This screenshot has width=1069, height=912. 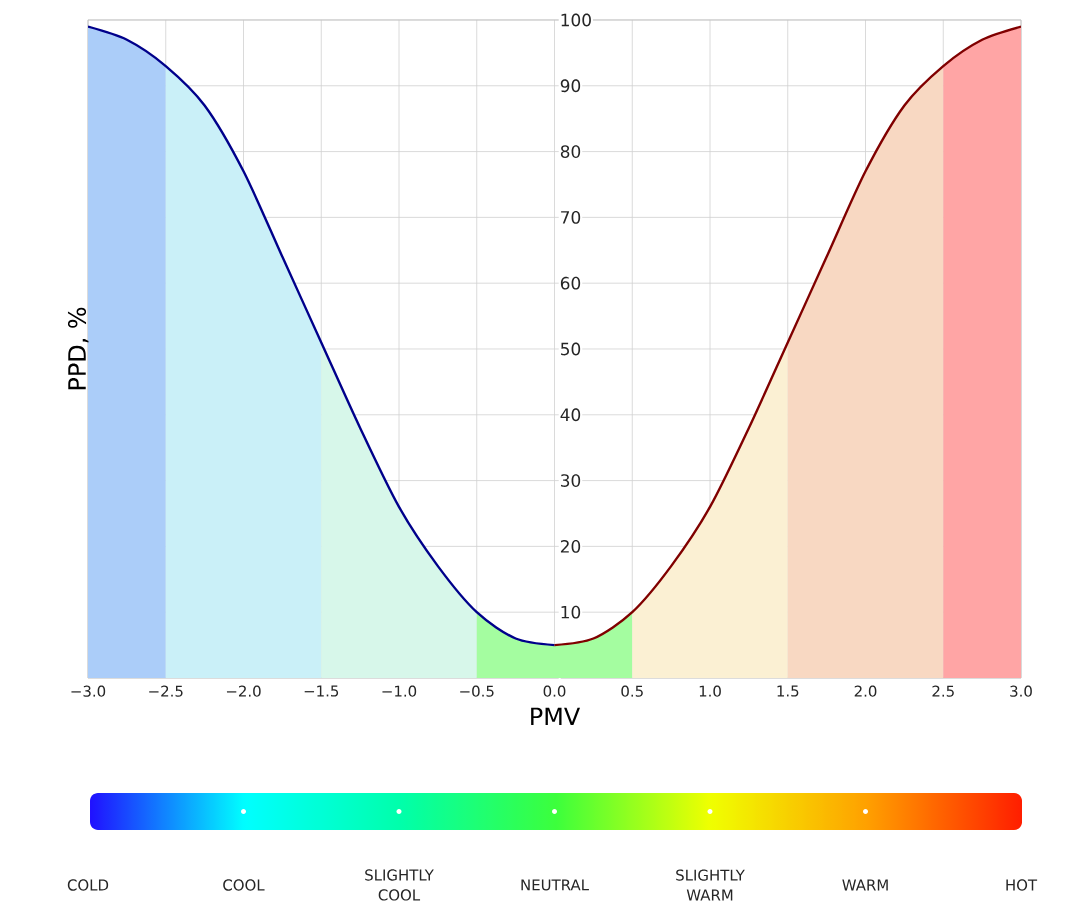 I want to click on x-tick-label: 1.5, so click(x=788, y=691).